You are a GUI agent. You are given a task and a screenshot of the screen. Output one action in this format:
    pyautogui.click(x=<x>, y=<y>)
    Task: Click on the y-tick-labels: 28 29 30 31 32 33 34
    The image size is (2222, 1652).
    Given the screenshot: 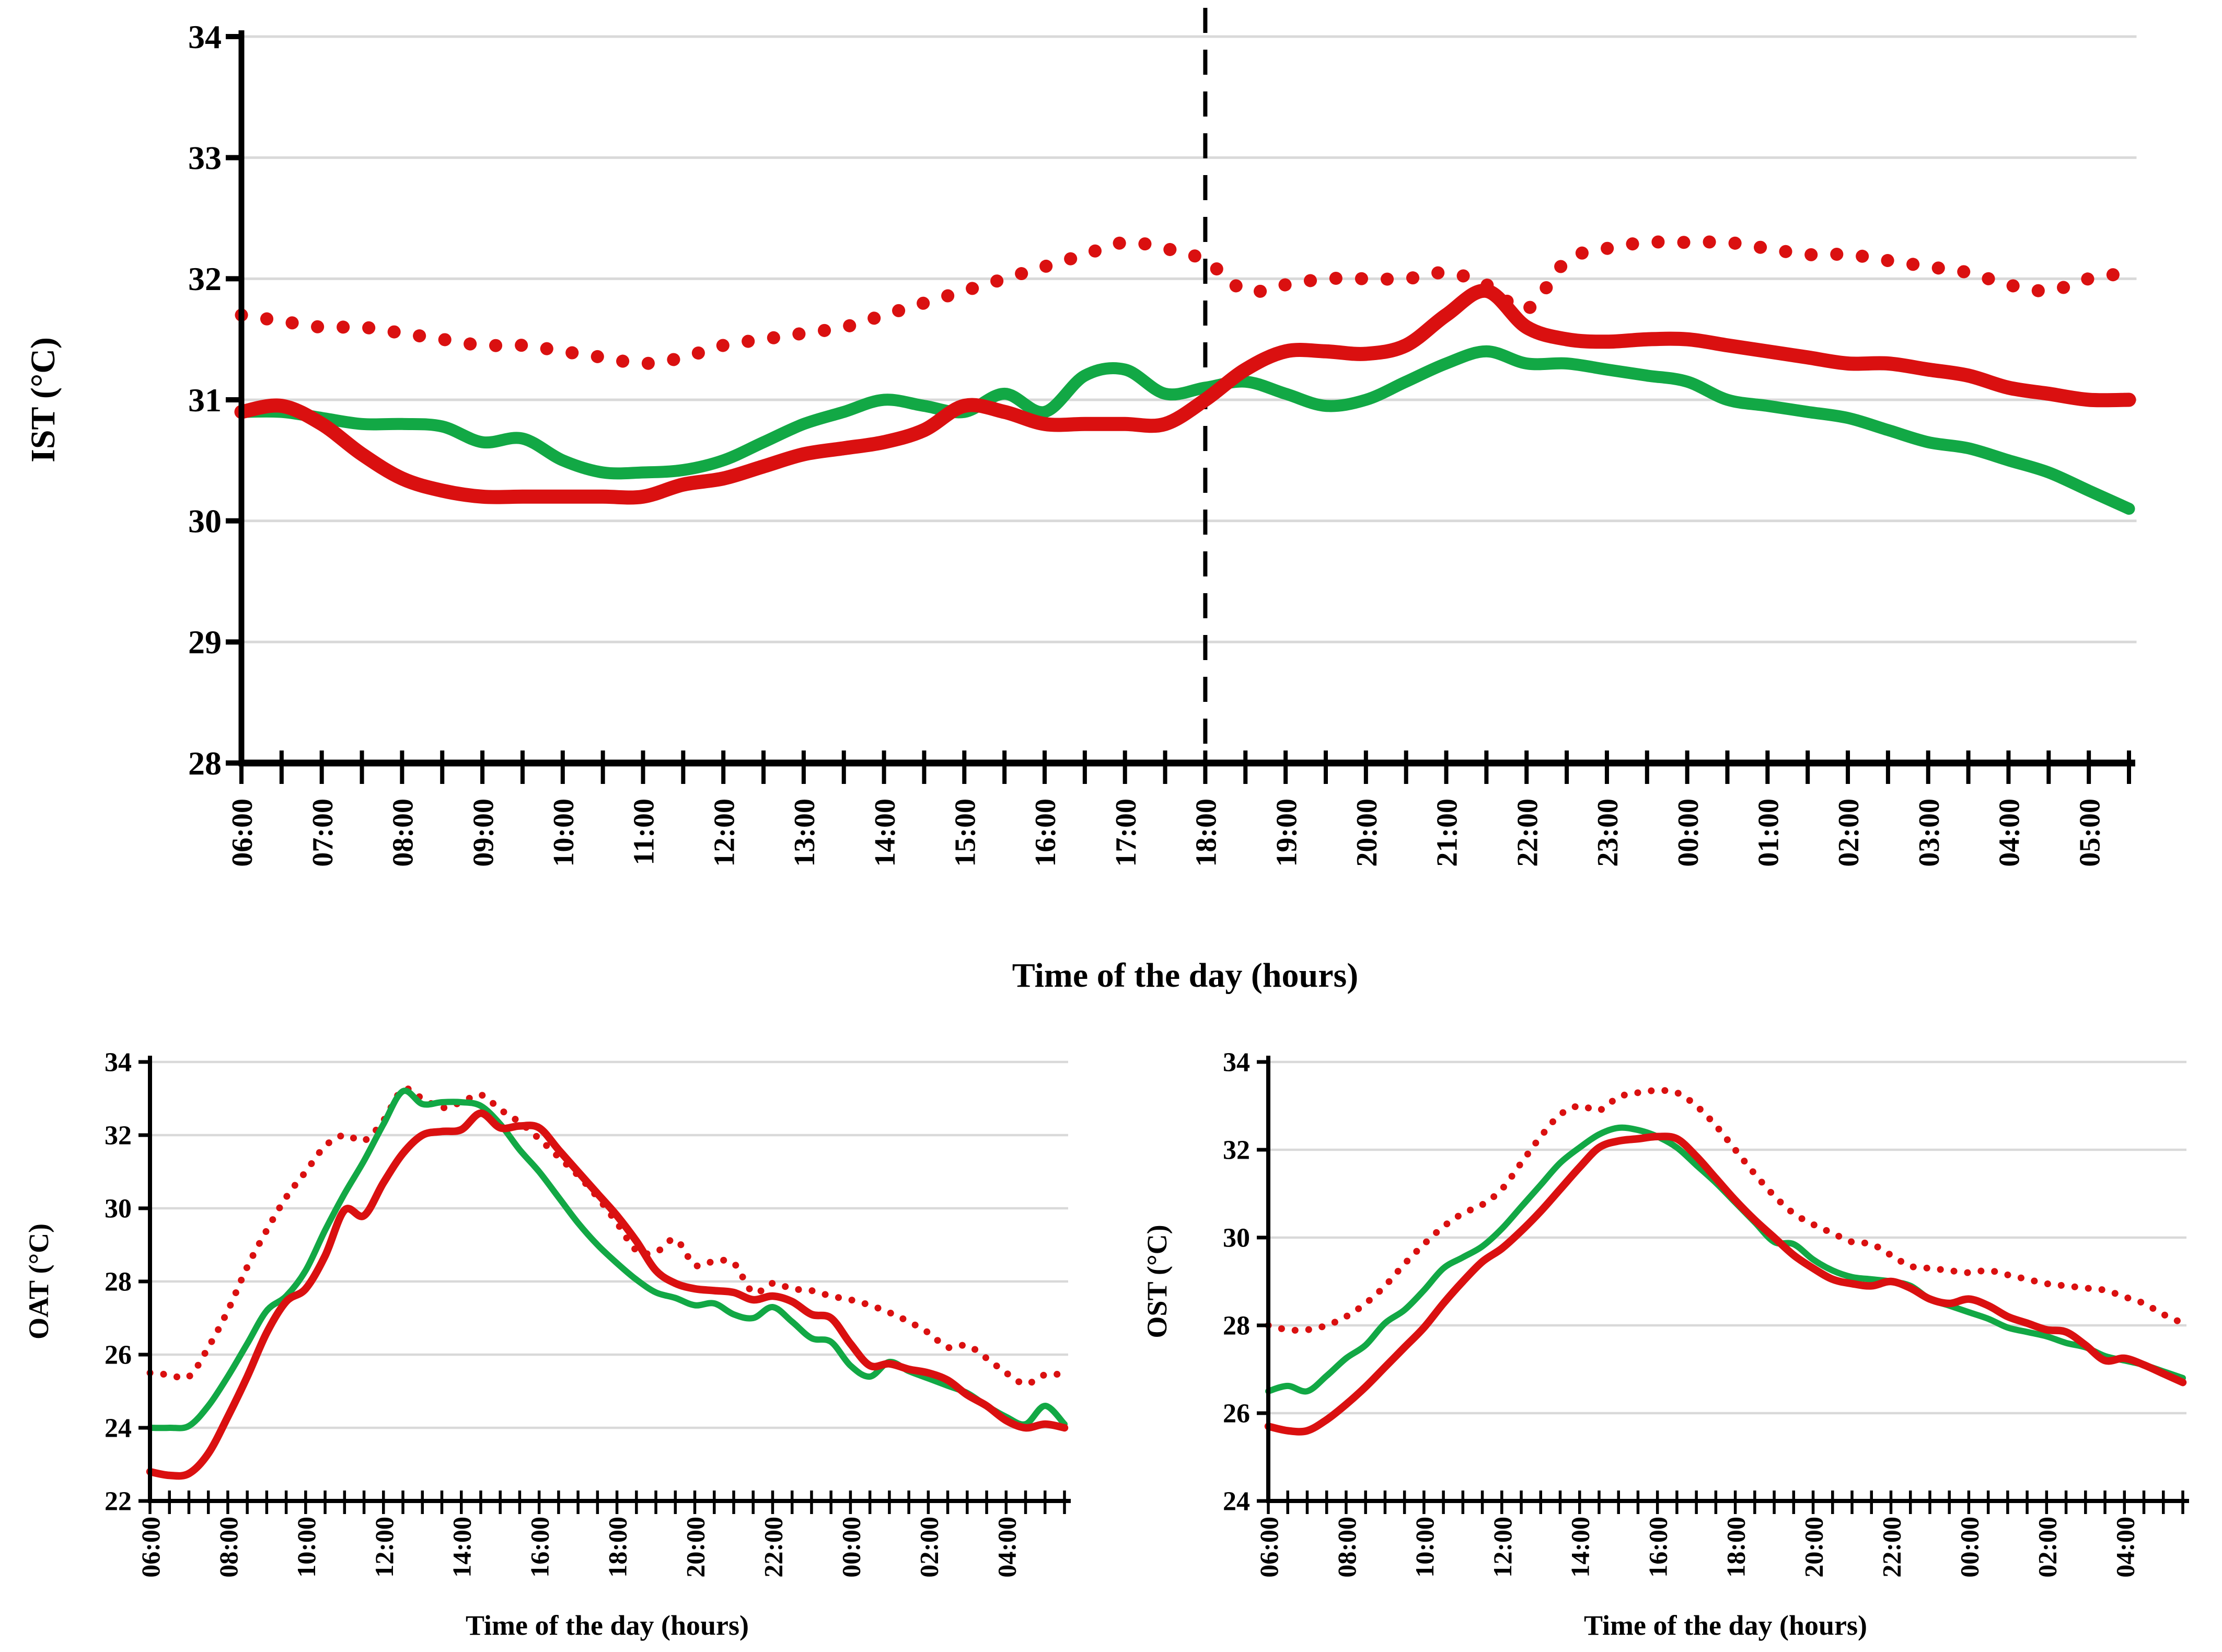 What is the action you would take?
    pyautogui.click(x=205, y=400)
    